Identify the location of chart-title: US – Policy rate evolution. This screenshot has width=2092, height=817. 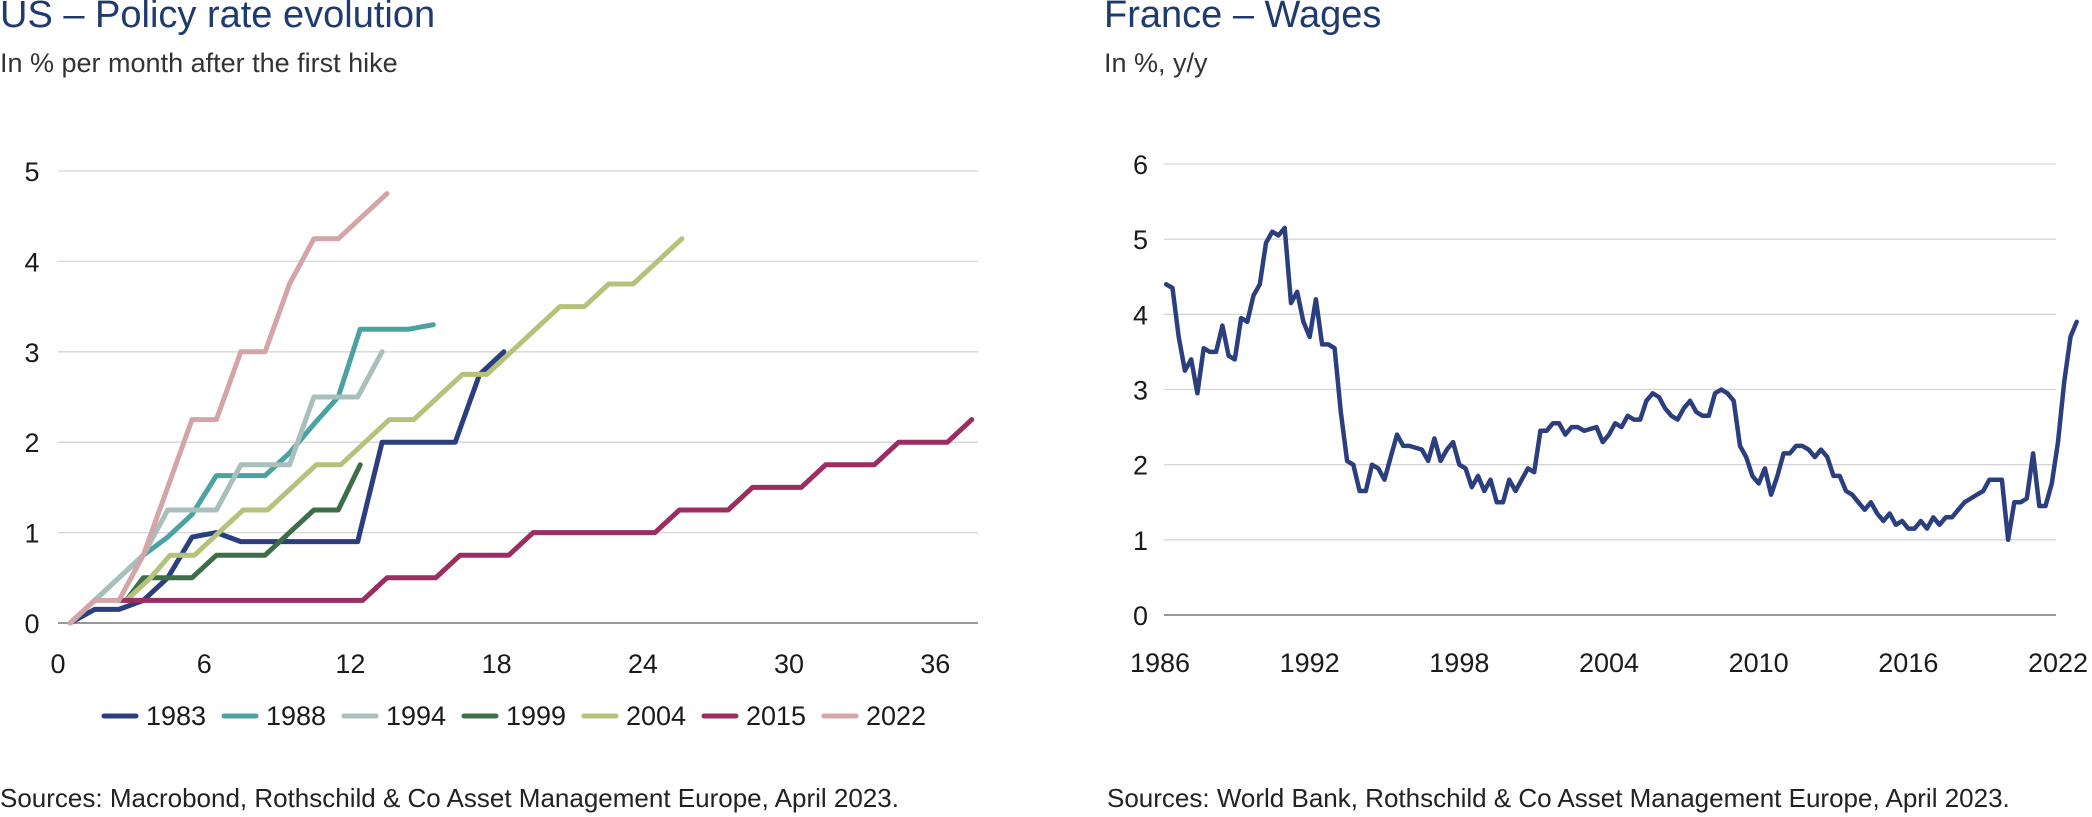
(218, 18).